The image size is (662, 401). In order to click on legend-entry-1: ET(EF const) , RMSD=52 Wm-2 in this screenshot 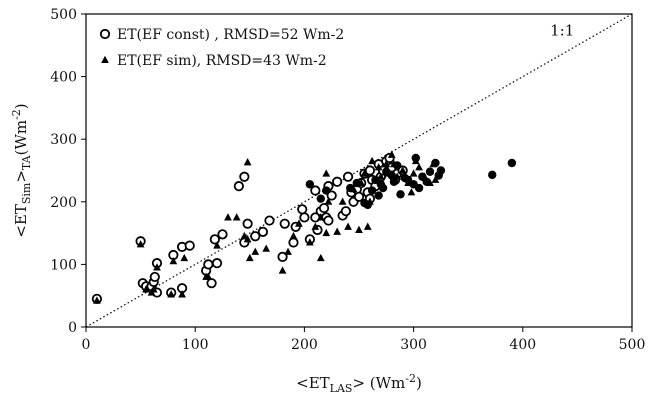, I will do `click(221, 35)`.